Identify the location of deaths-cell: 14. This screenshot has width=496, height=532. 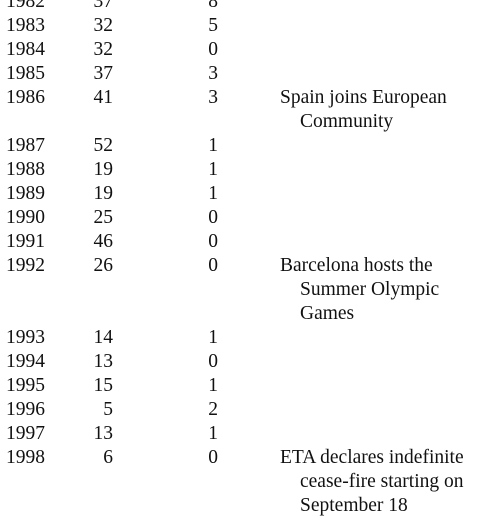
(103, 337).